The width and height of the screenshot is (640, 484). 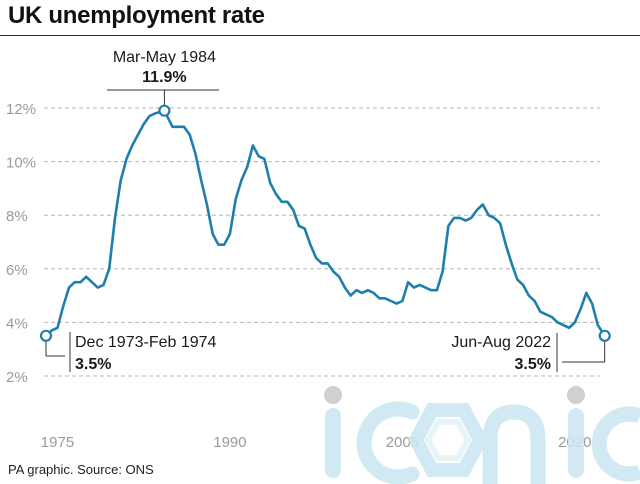 I want to click on peak-value-label: 11.9%, so click(x=164, y=77).